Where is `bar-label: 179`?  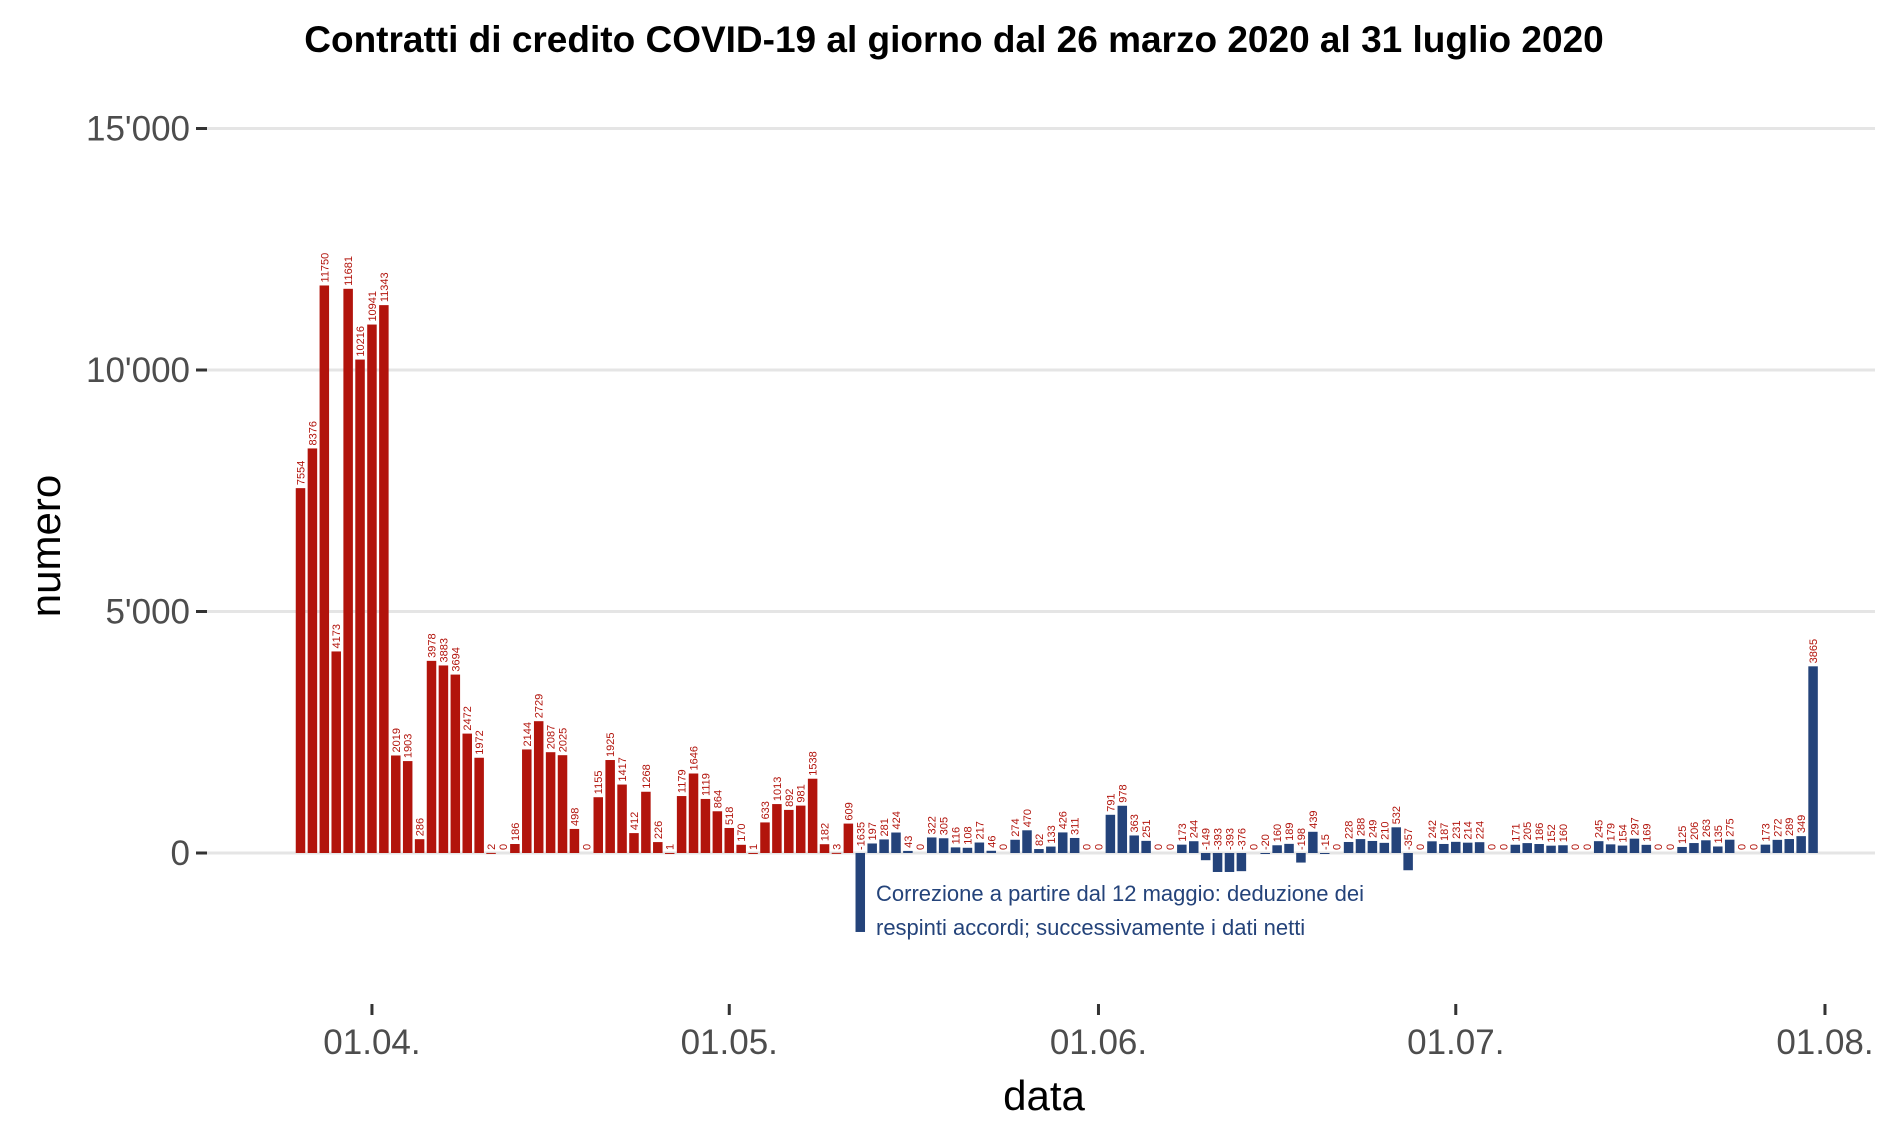
bar-label: 179 is located at coordinates (1612, 832).